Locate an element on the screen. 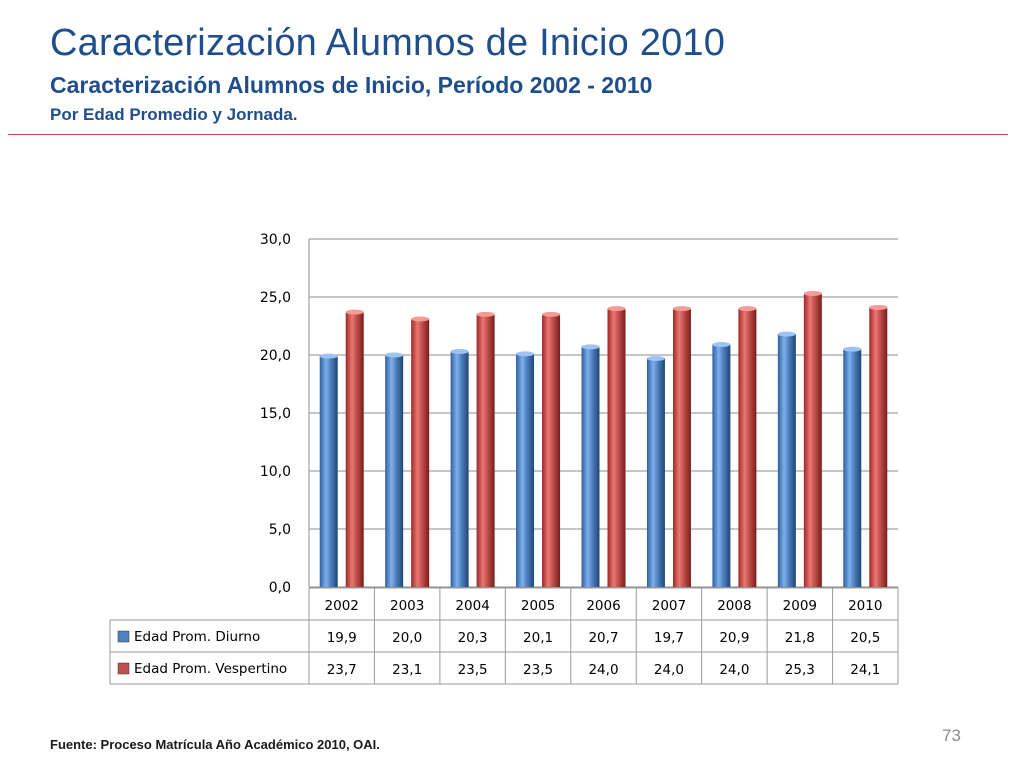 The image size is (1024, 768). data-label-diurno-2004: 20,3 is located at coordinates (473, 638).